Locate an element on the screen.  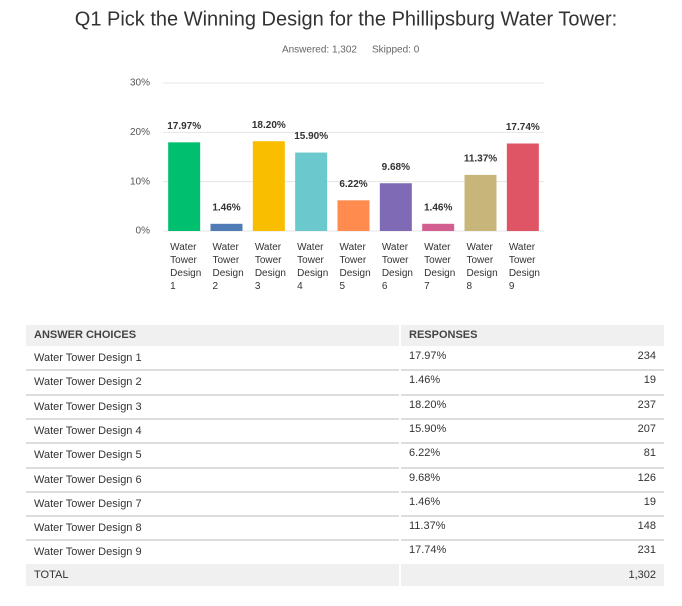
x-tick-label: Water Tower Design 1 is located at coordinates (186, 267).